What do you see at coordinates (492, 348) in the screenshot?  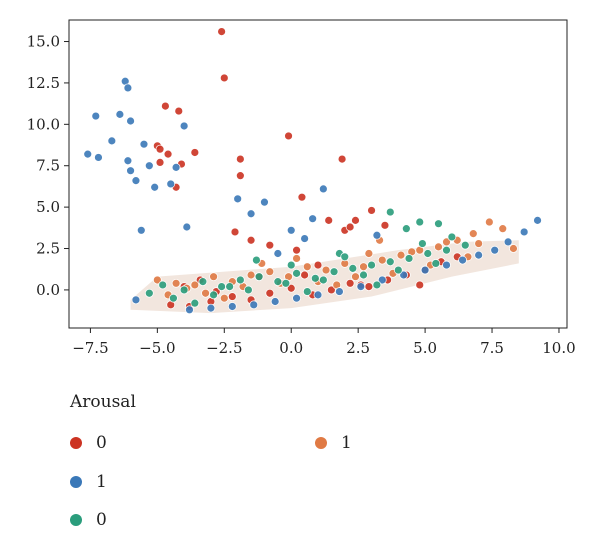 I see `x-tick-label: 7.5` at bounding box center [492, 348].